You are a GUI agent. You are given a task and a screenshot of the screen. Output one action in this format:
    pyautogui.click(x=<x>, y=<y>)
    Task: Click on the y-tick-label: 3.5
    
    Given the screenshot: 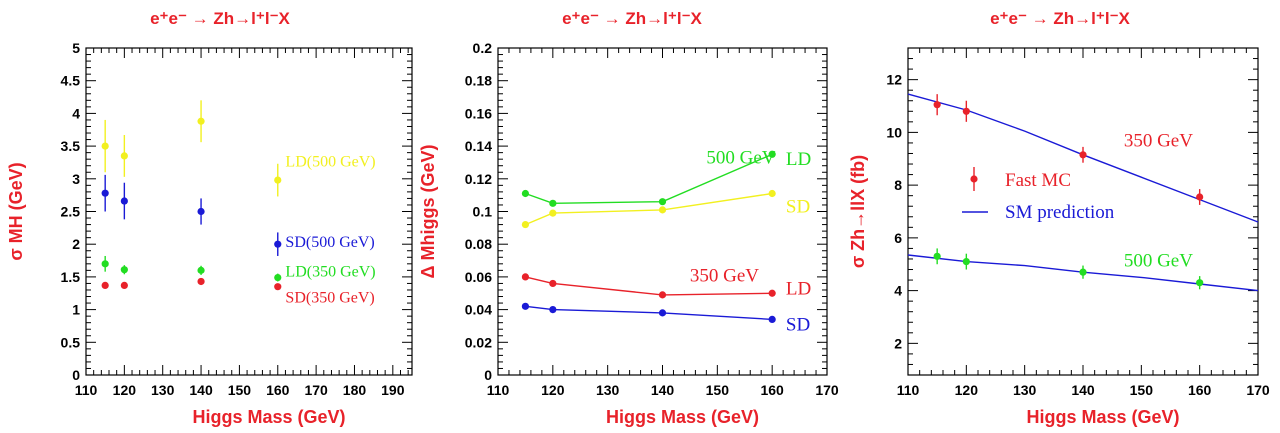 What is the action you would take?
    pyautogui.click(x=71, y=146)
    